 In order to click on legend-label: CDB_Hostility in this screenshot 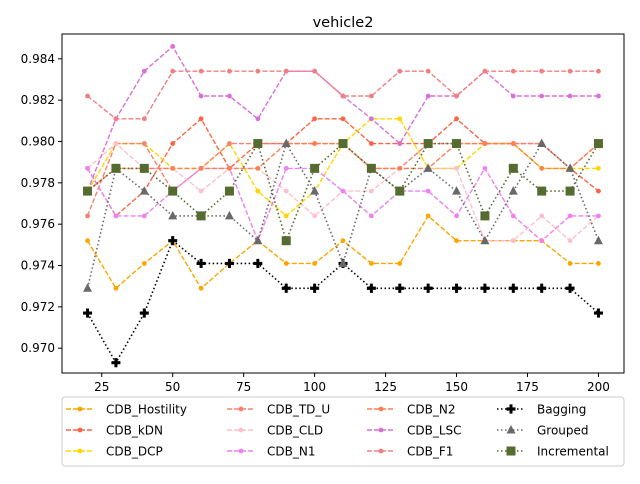, I will do `click(146, 410)`.